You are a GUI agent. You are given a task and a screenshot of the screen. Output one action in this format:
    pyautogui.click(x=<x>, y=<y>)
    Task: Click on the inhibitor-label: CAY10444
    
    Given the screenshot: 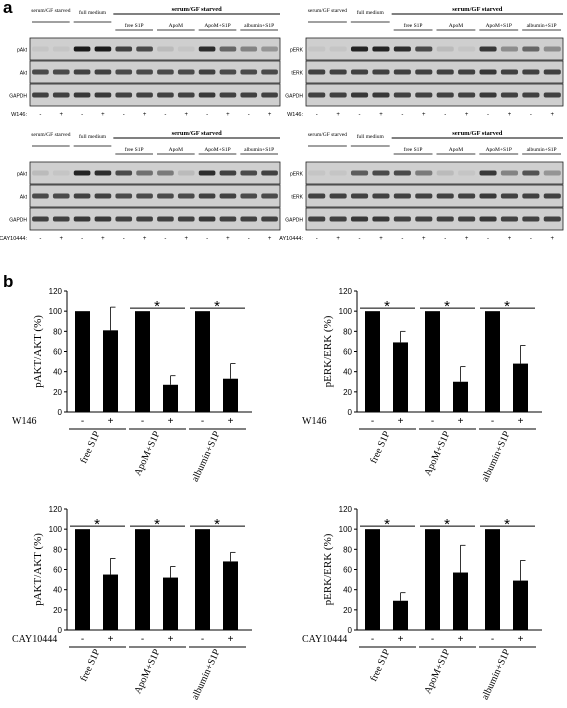 What is the action you would take?
    pyautogui.click(x=324, y=639)
    